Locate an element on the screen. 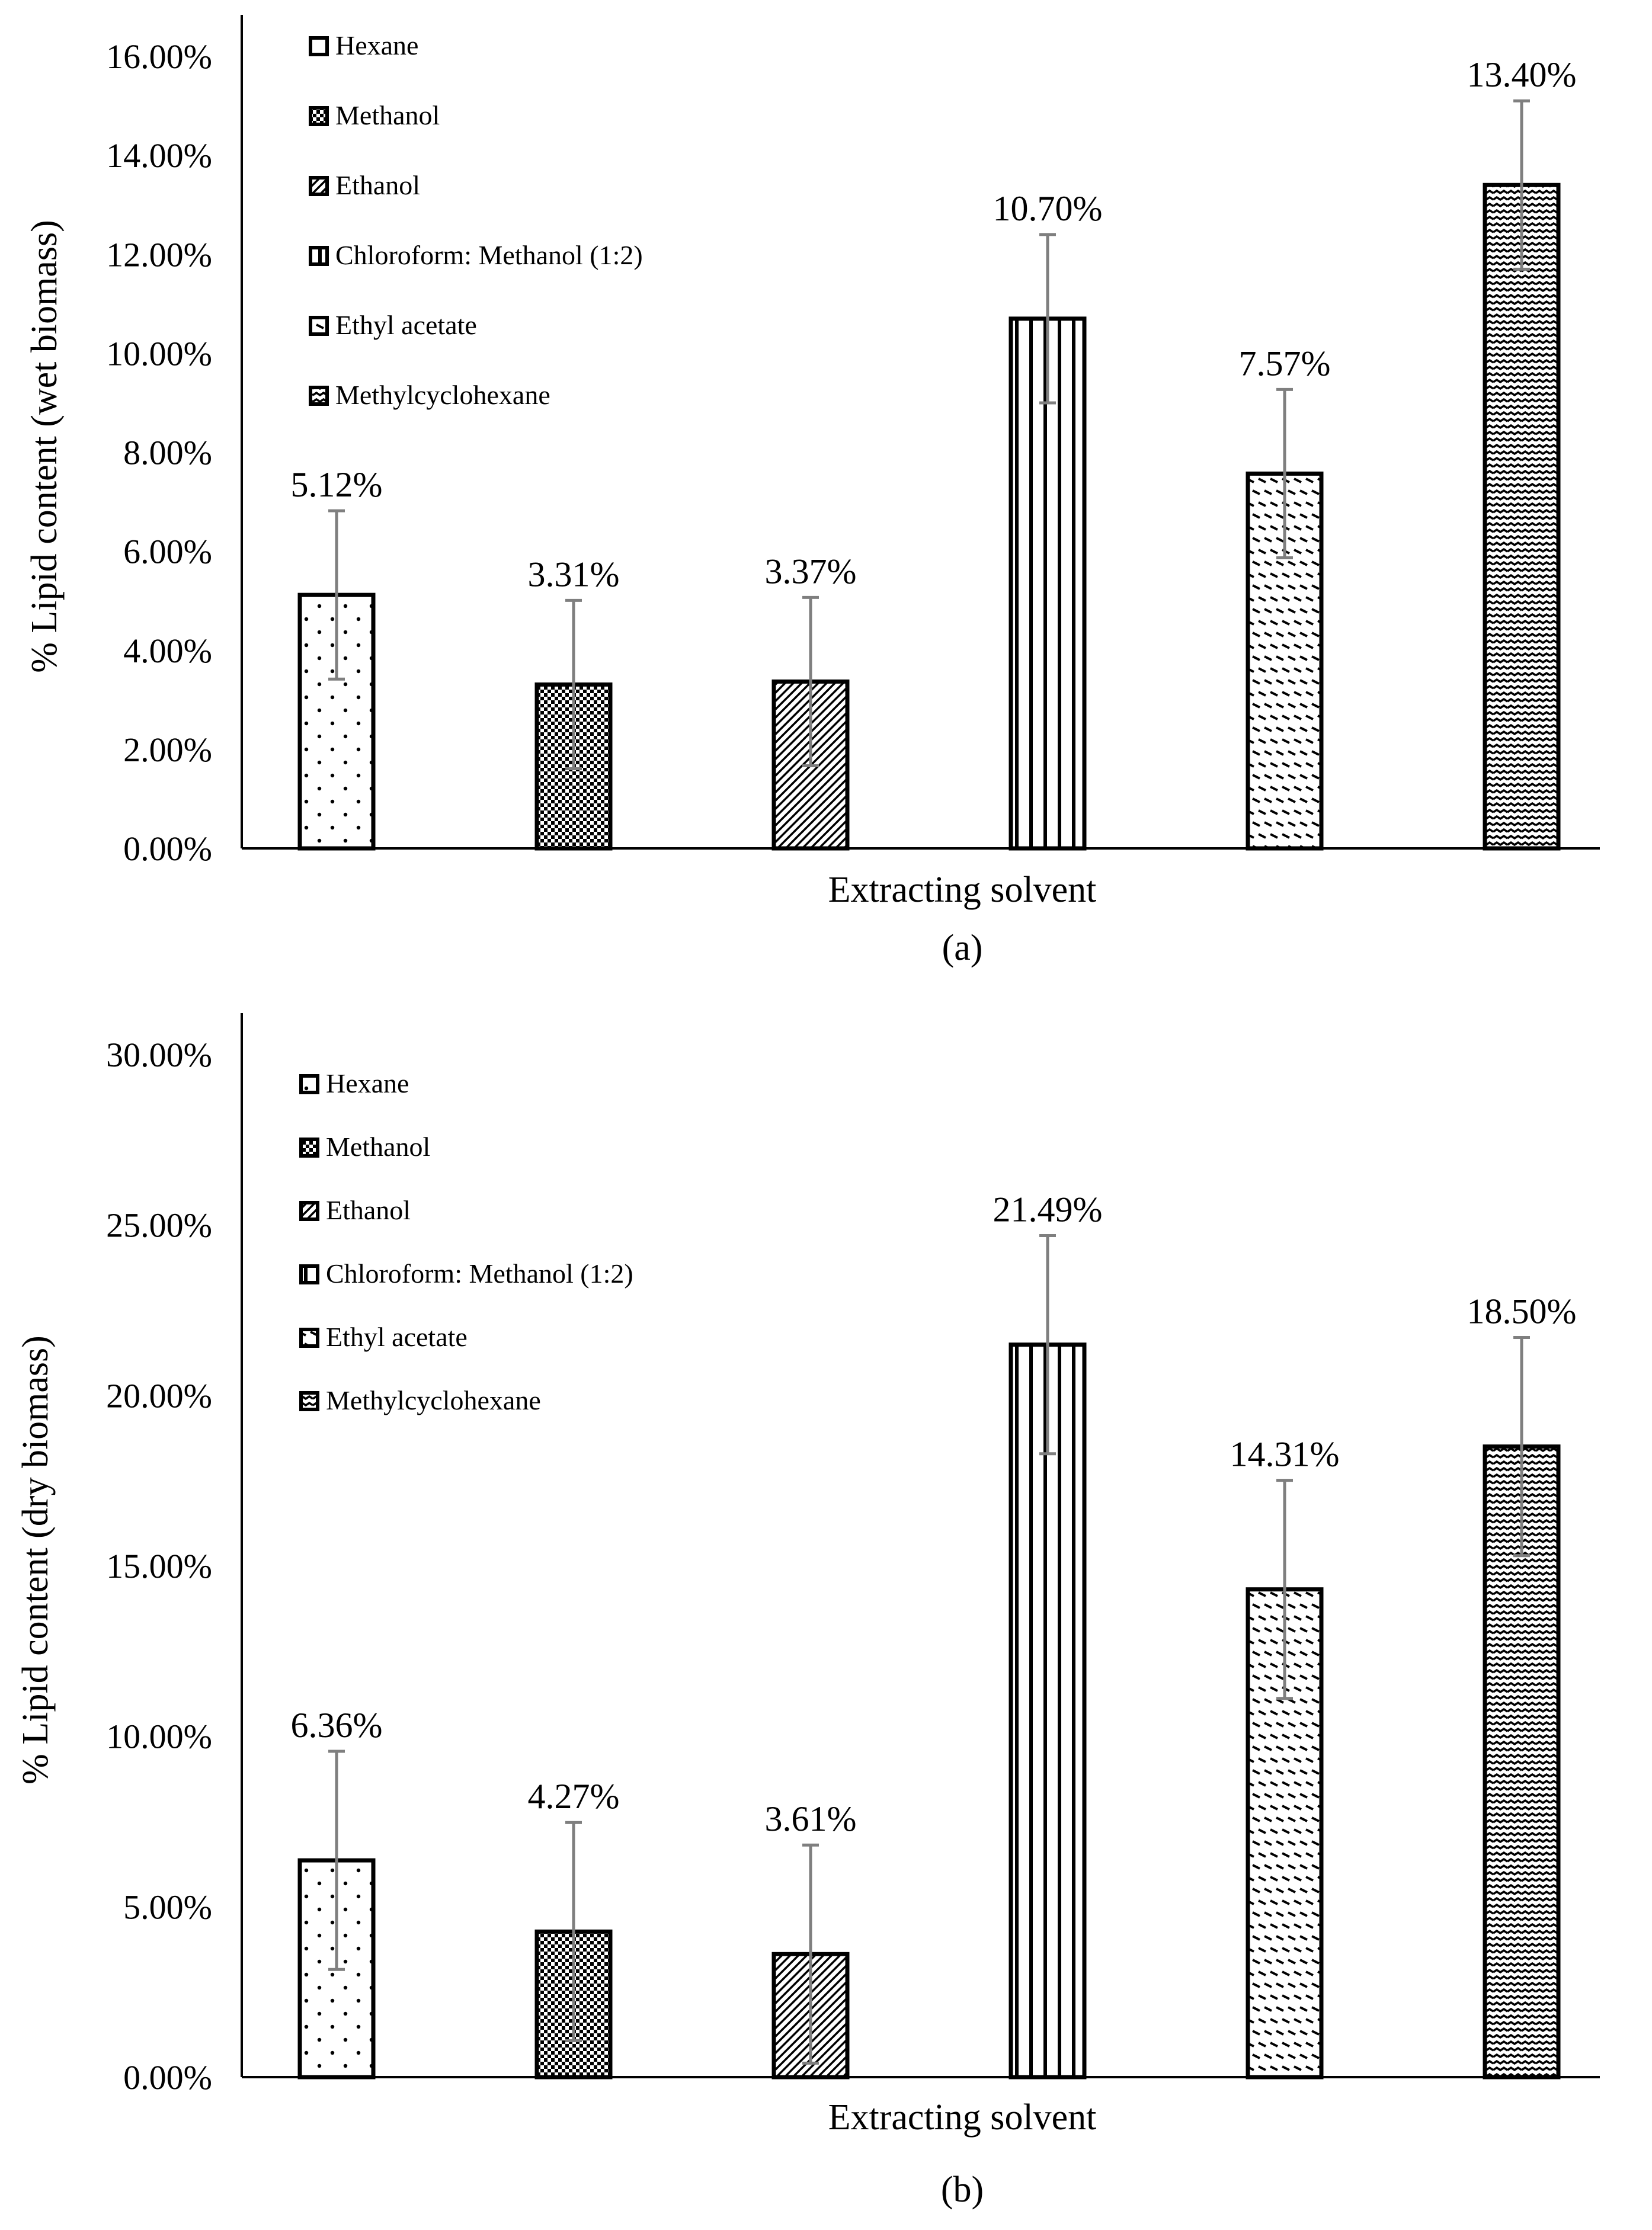 The width and height of the screenshot is (1652, 2230). panel-caption: (b) is located at coordinates (962, 2190).